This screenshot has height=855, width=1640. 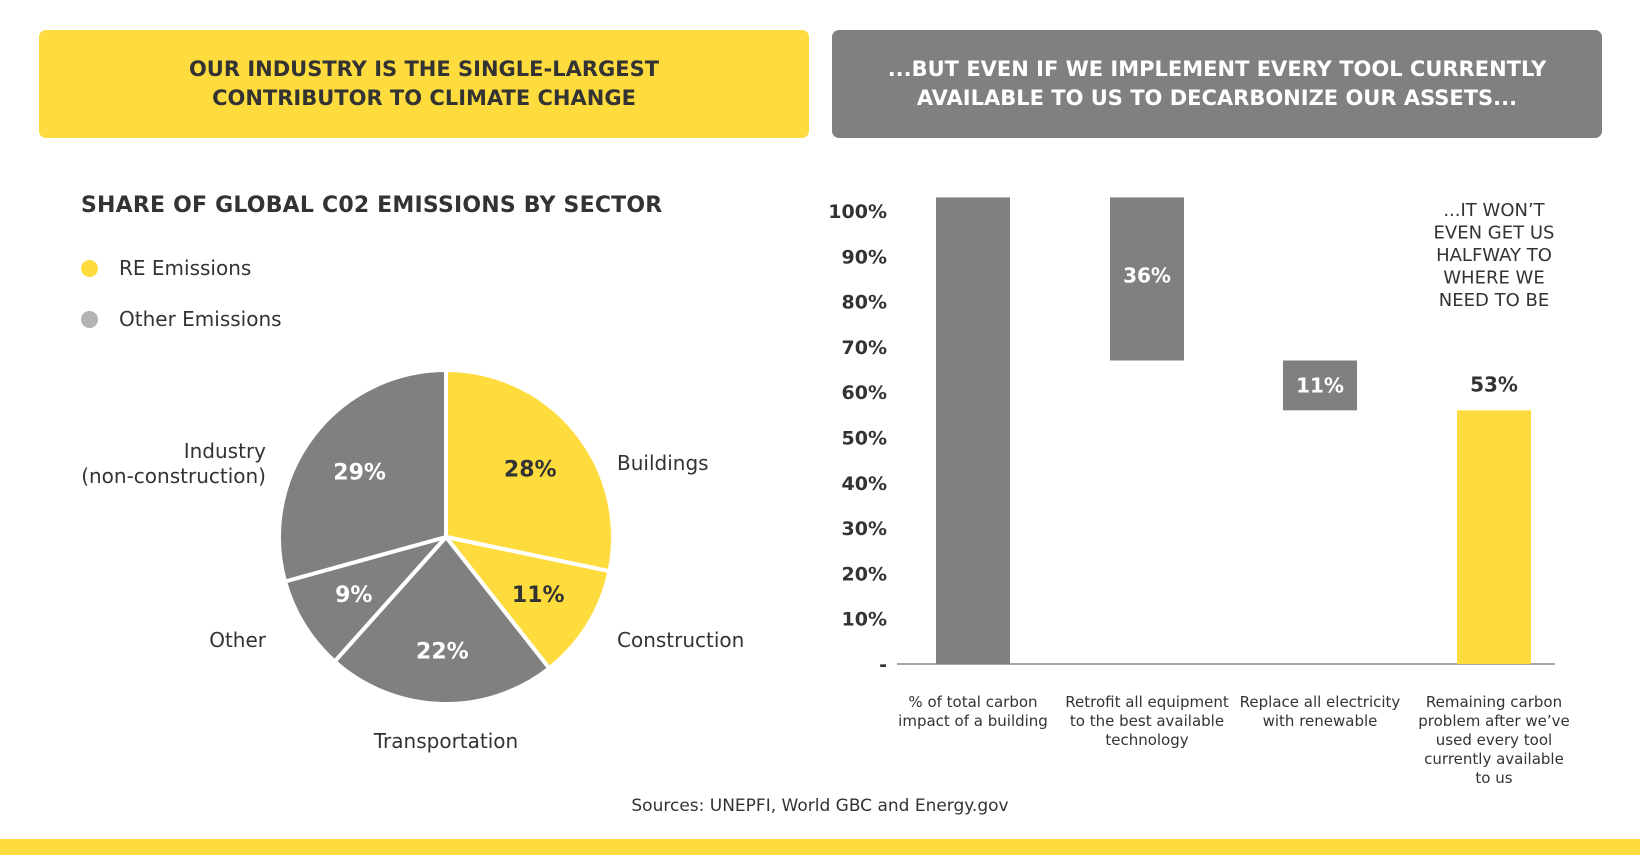 What do you see at coordinates (857, 212) in the screenshot?
I see `y-tick-label: 100%` at bounding box center [857, 212].